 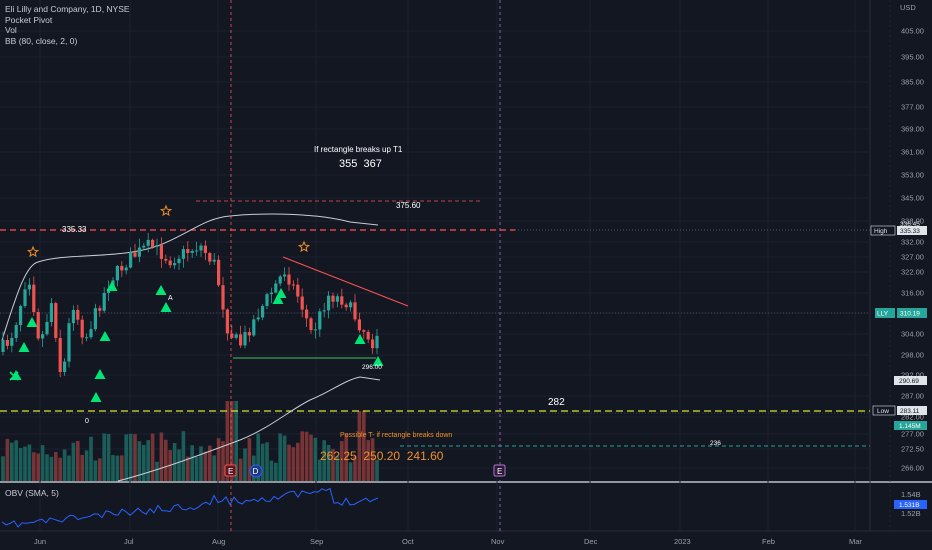 What do you see at coordinates (912, 242) in the screenshot?
I see `price-tick-label: 332.00` at bounding box center [912, 242].